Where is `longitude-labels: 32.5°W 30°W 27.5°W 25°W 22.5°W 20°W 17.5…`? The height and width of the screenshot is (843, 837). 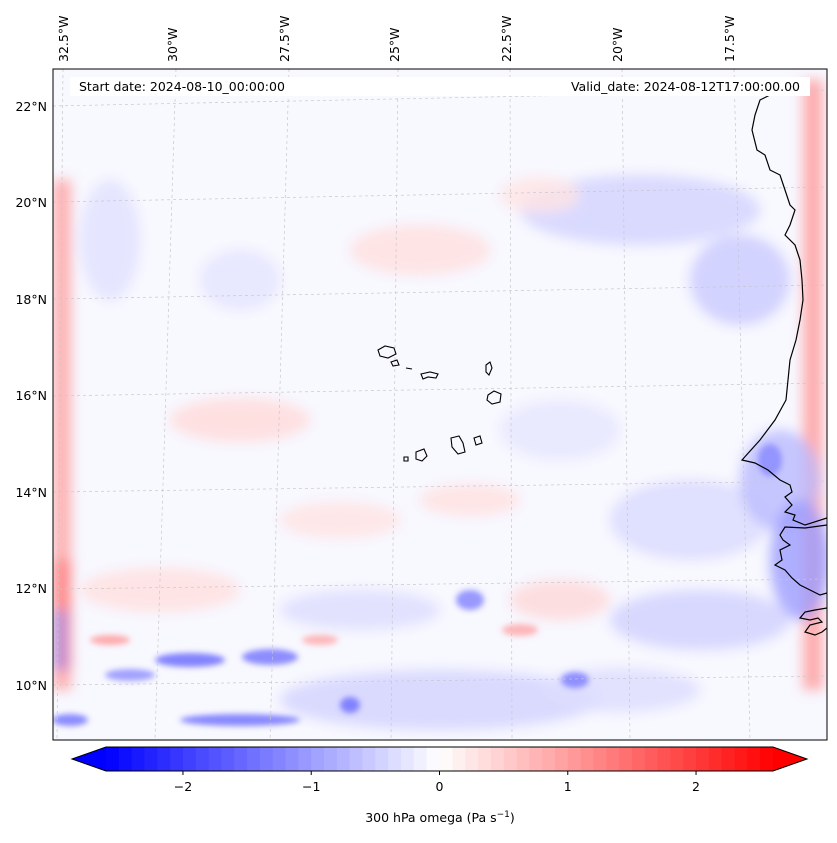
longitude-labels: 32.5°W 30°W 27.5°W 25°W 22.5°W 20°W 17.5… is located at coordinates (396, 39).